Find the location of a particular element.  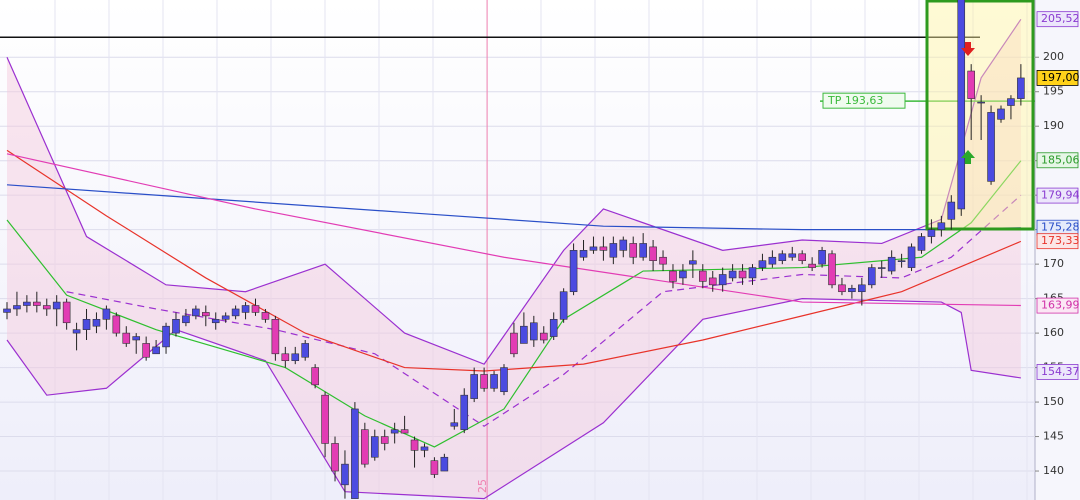

price-label: 185,06 is located at coordinates (1060, 159).